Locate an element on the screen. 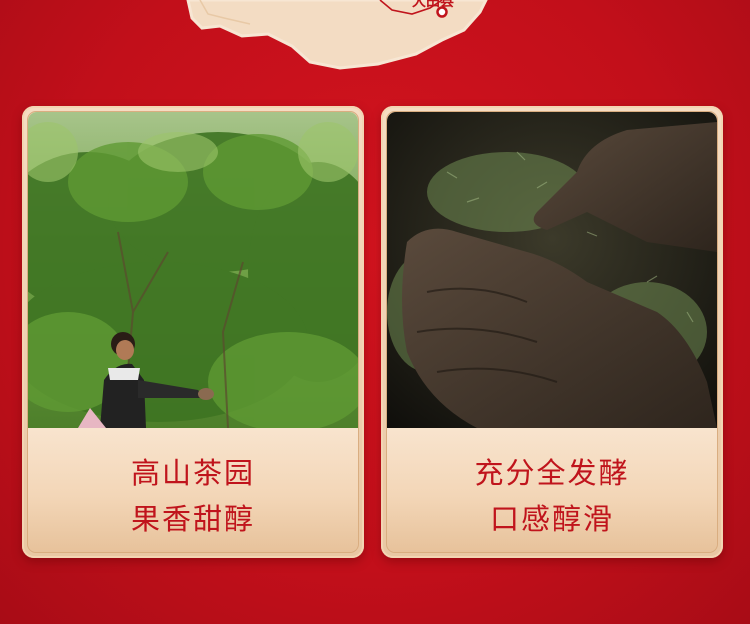 The width and height of the screenshot is (750, 624). map-fragment: 大田县 is located at coordinates (340, 37).